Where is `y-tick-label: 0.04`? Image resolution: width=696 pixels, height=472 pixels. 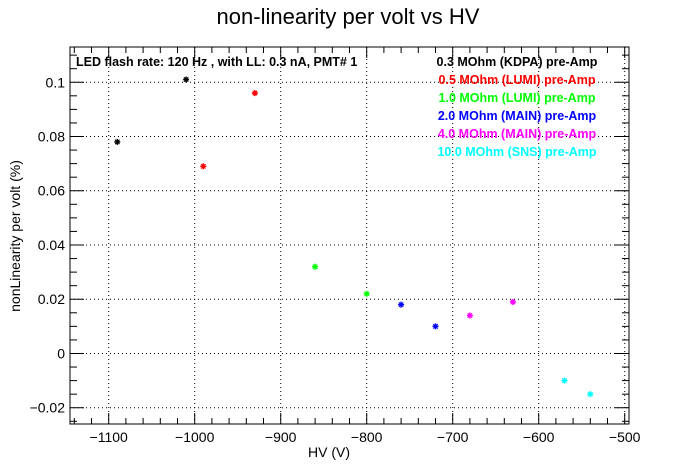
y-tick-label: 0.04 is located at coordinates (51, 245).